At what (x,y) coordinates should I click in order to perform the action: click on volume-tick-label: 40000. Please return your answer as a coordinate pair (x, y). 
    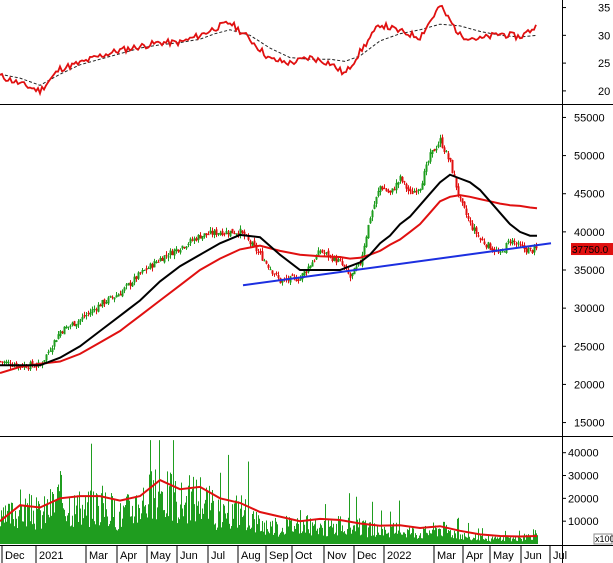
    Looking at the image, I should click on (583, 454).